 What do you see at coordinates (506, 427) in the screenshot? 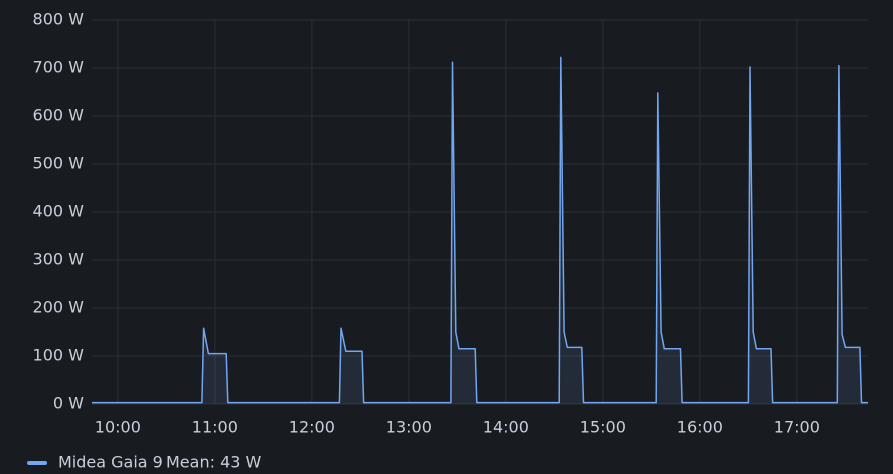
I see `x-tick-label: 14:00` at bounding box center [506, 427].